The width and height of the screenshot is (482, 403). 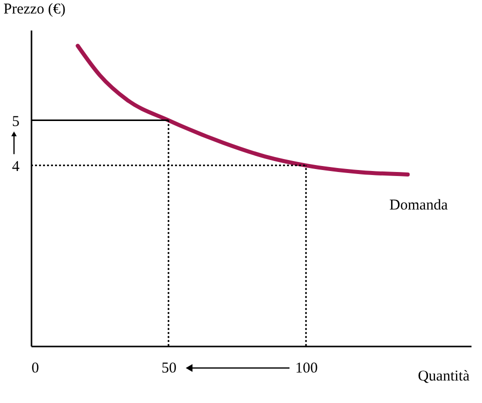 I want to click on y-tick-label: 5, so click(x=16, y=122).